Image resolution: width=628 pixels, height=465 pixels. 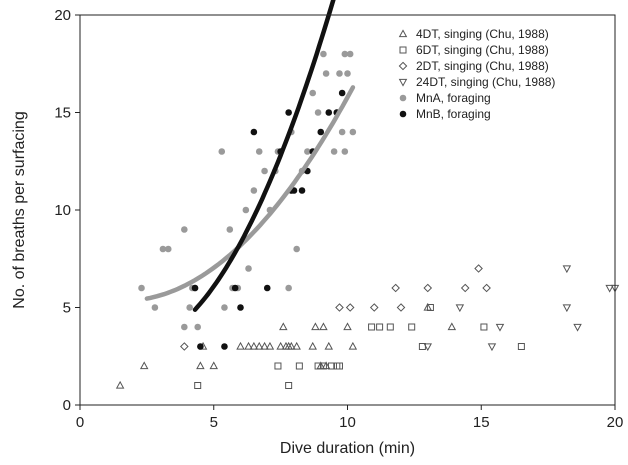 I want to click on legend-item: 4DT, singing (Chu, 1988), so click(x=473, y=34).